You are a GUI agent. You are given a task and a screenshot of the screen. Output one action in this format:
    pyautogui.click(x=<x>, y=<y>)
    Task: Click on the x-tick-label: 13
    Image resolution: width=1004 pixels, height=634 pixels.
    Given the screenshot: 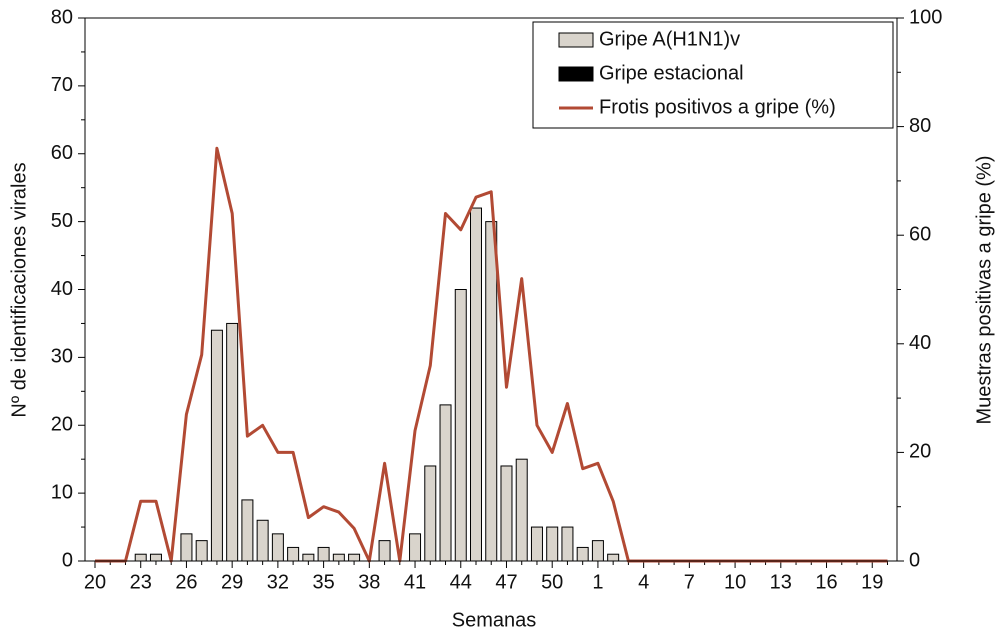 What is the action you would take?
    pyautogui.click(x=781, y=582)
    